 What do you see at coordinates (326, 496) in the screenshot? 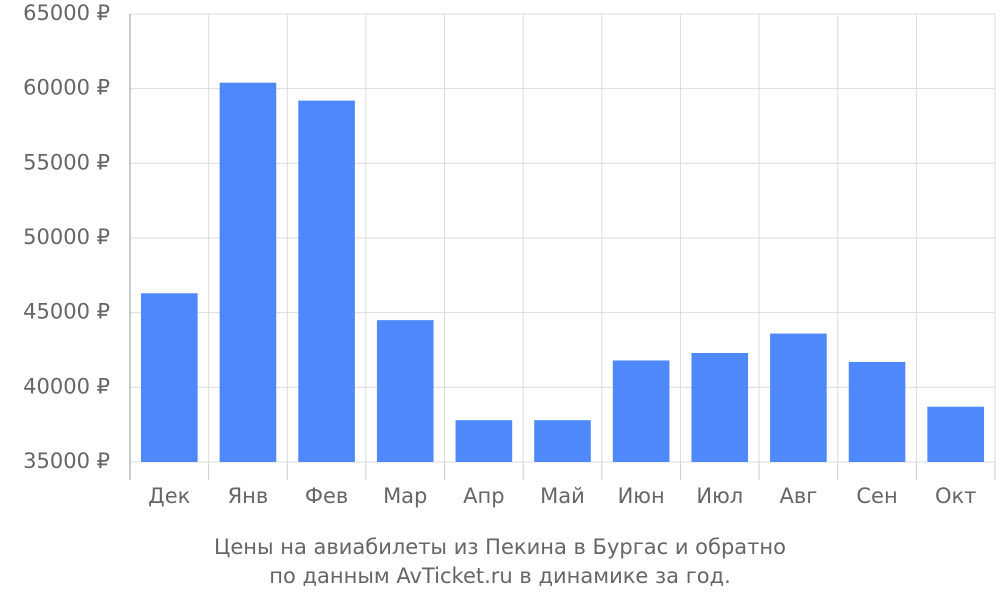
I see `x-tick-label: Фев` at bounding box center [326, 496].